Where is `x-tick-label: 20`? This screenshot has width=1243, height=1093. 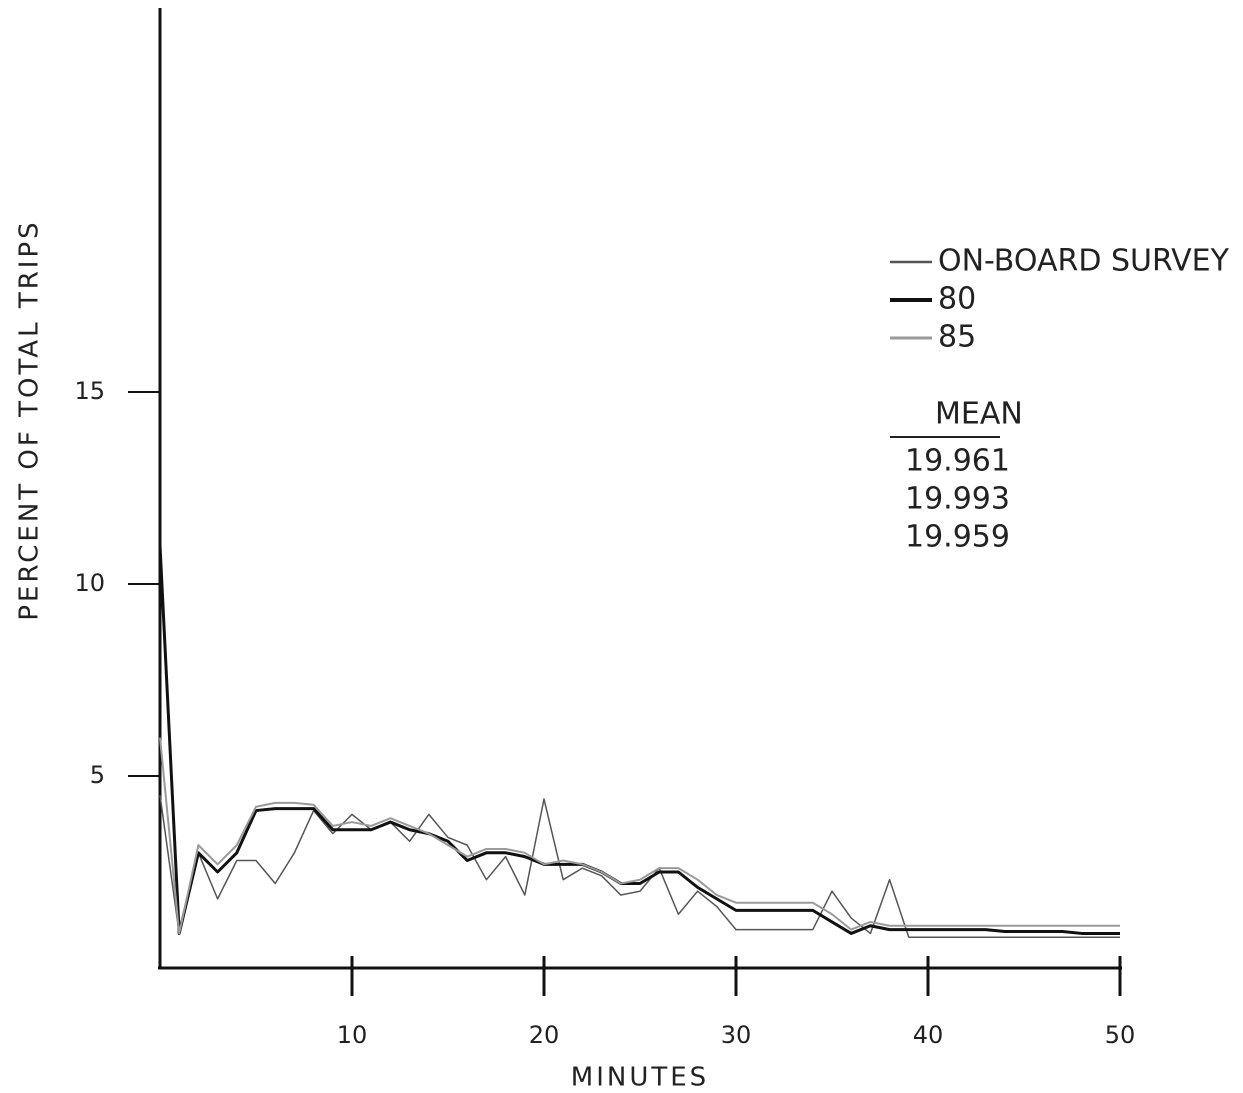 x-tick-label: 20 is located at coordinates (544, 1035).